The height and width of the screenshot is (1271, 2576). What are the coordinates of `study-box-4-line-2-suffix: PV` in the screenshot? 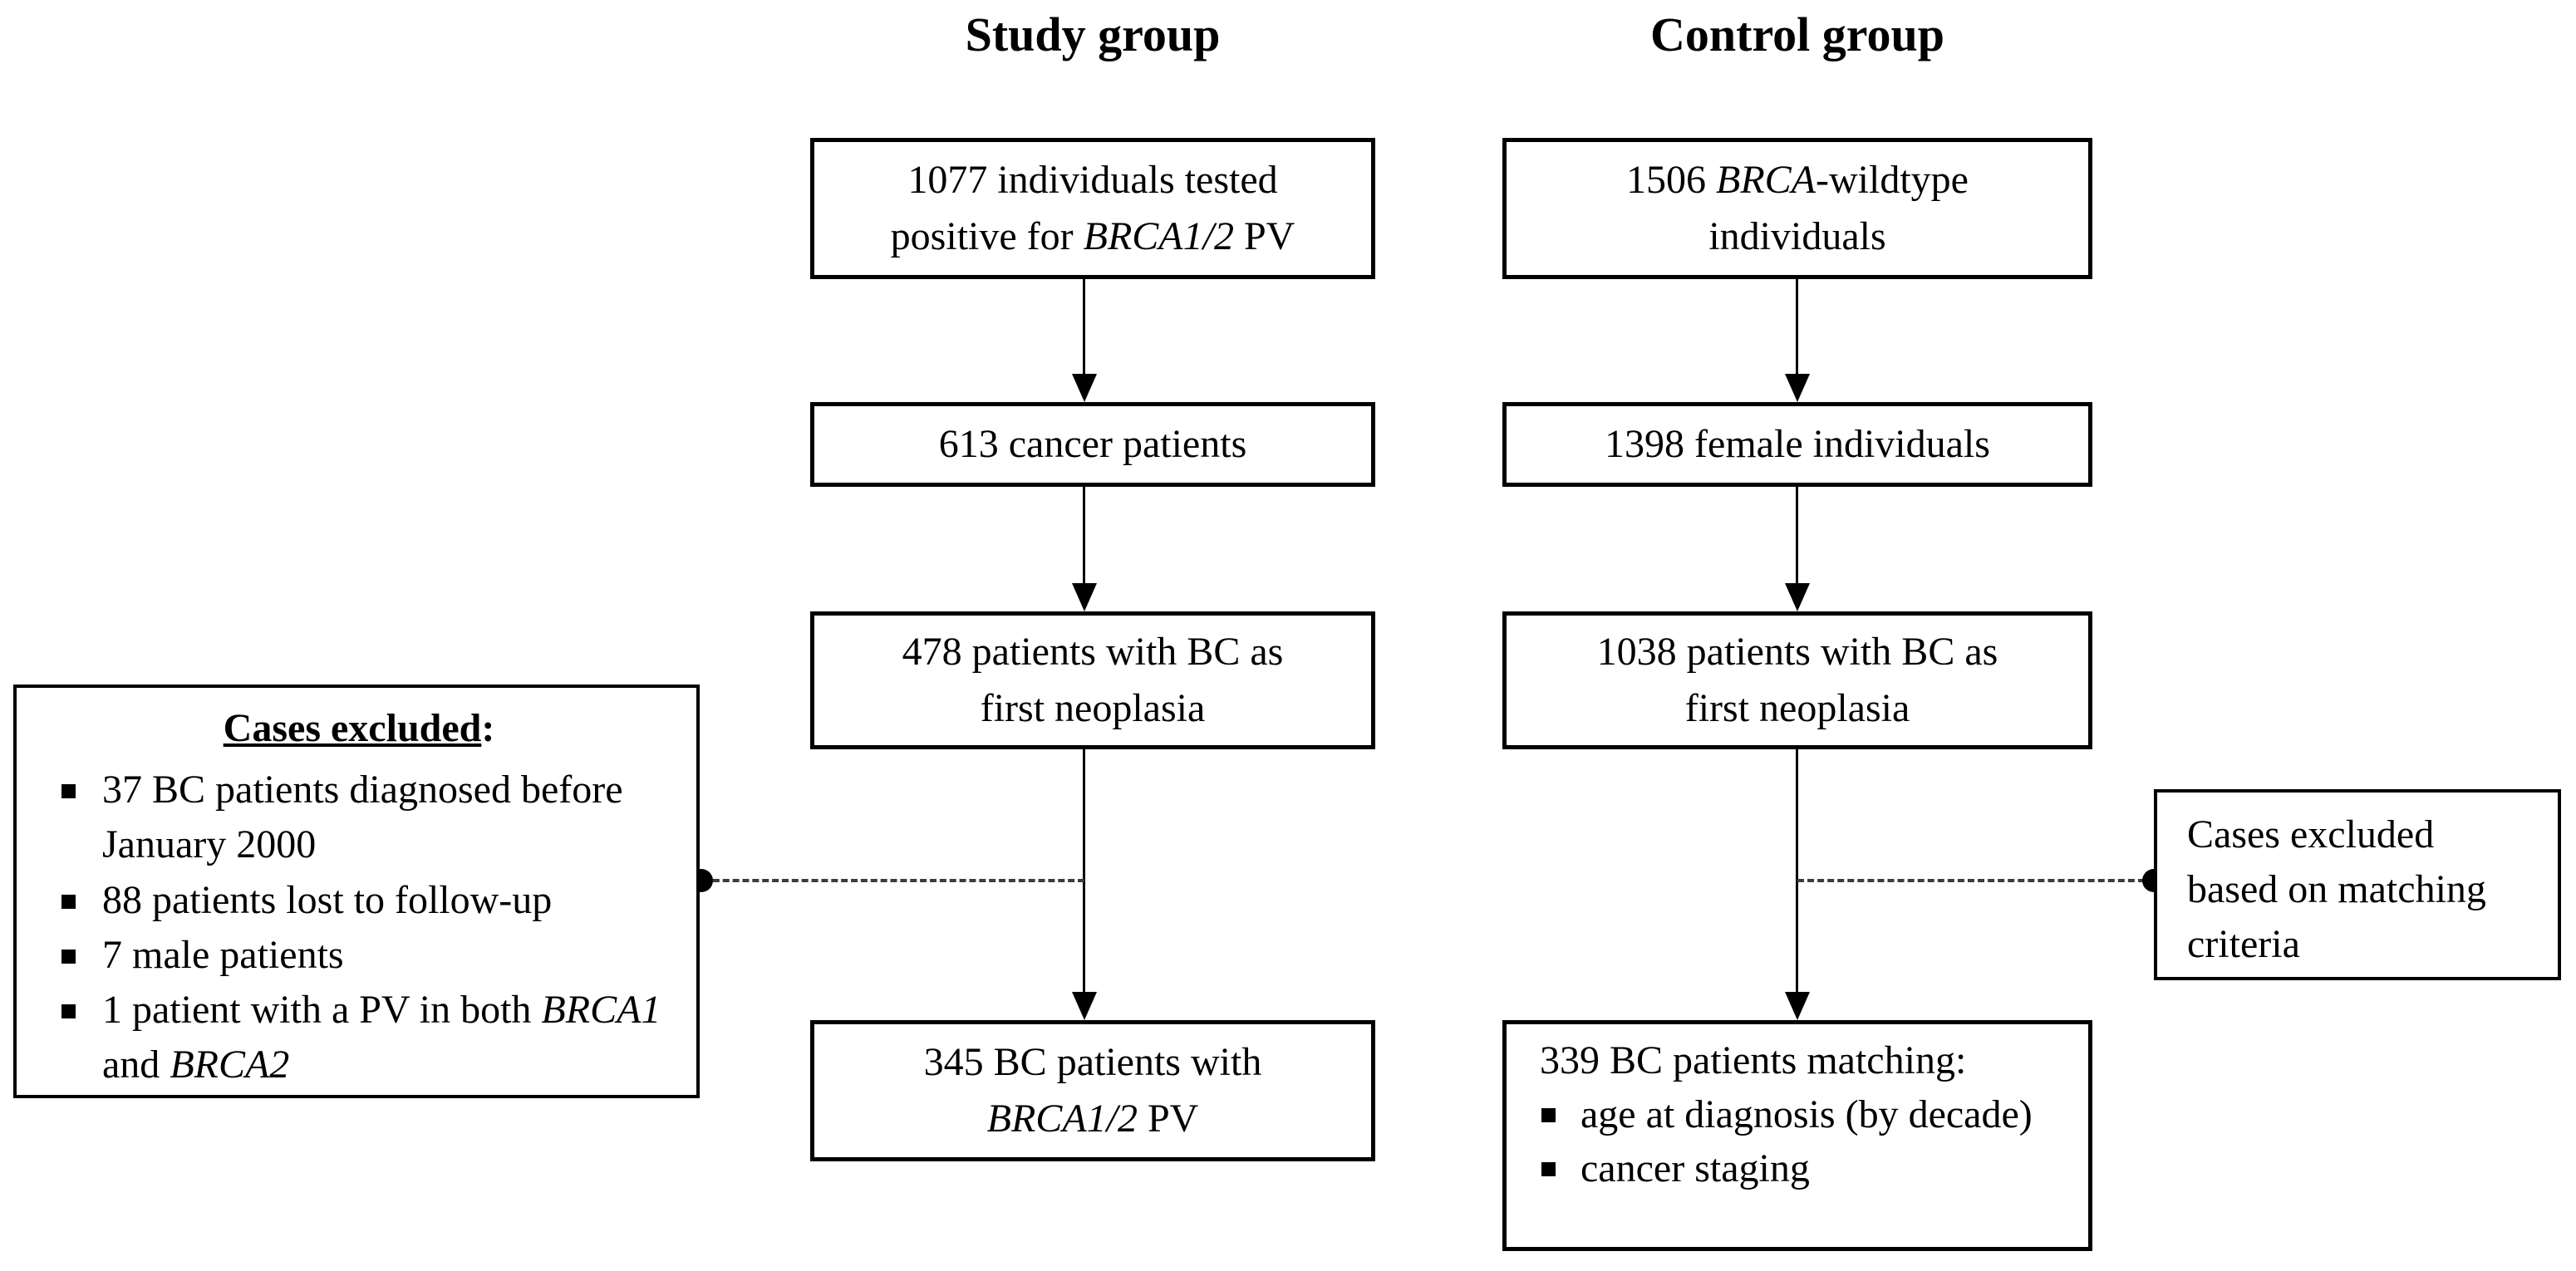 It's located at (1168, 1119).